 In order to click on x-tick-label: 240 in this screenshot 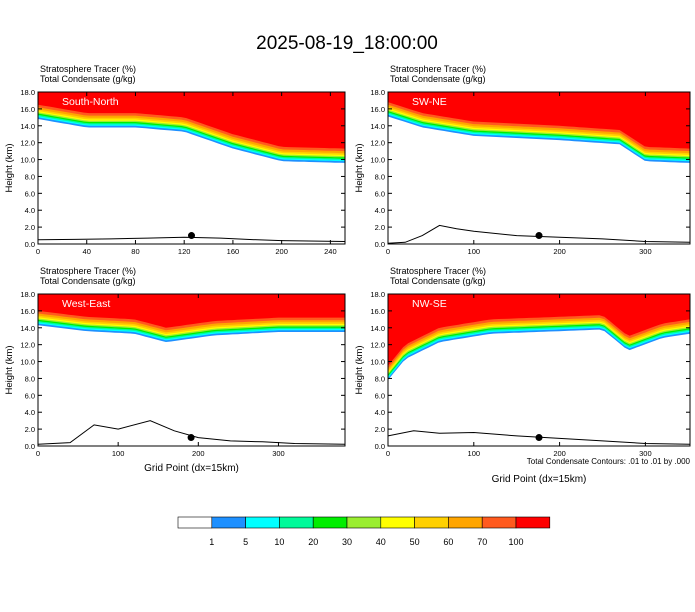, I will do `click(330, 251)`.